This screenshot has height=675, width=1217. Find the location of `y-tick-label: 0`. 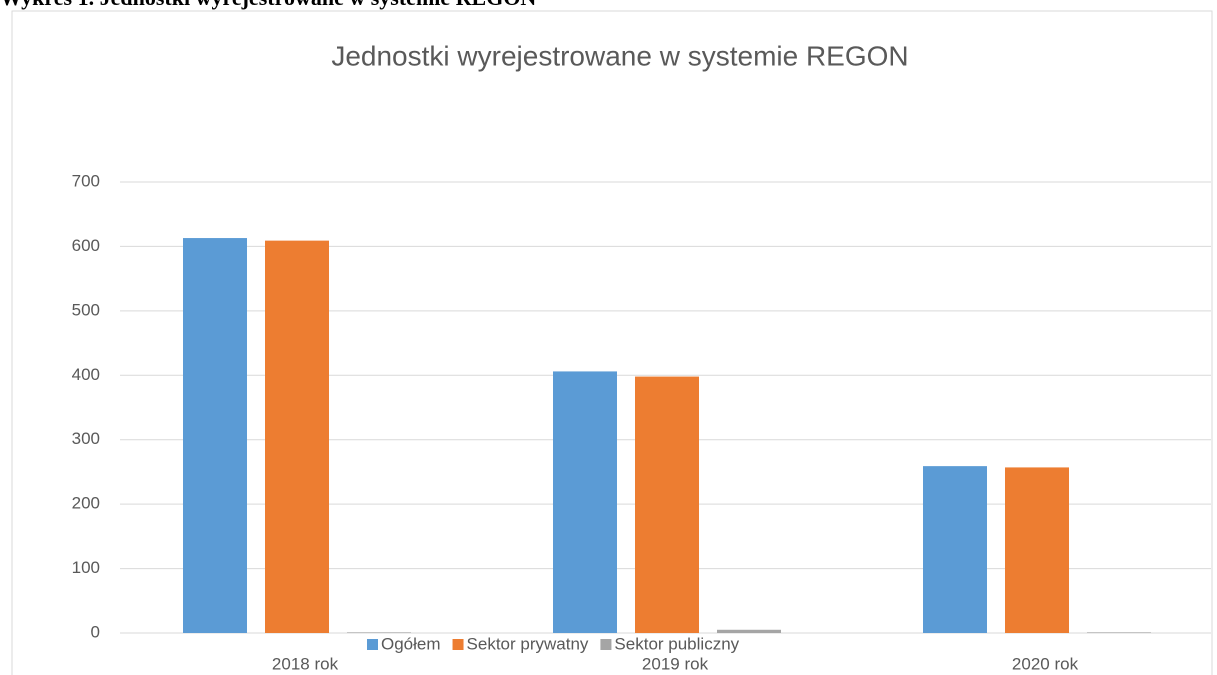

y-tick-label: 0 is located at coordinates (95, 631).